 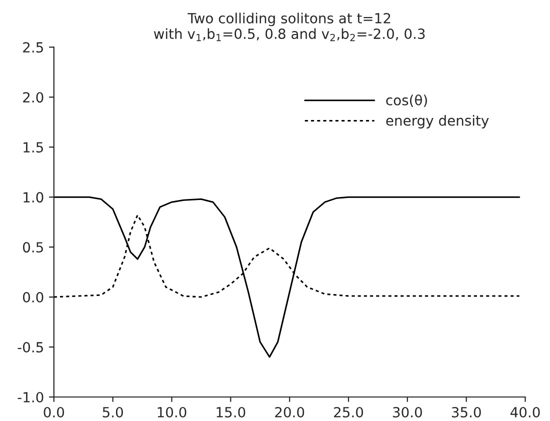 What do you see at coordinates (30, 347) in the screenshot?
I see `y-tick-label: -0.5` at bounding box center [30, 347].